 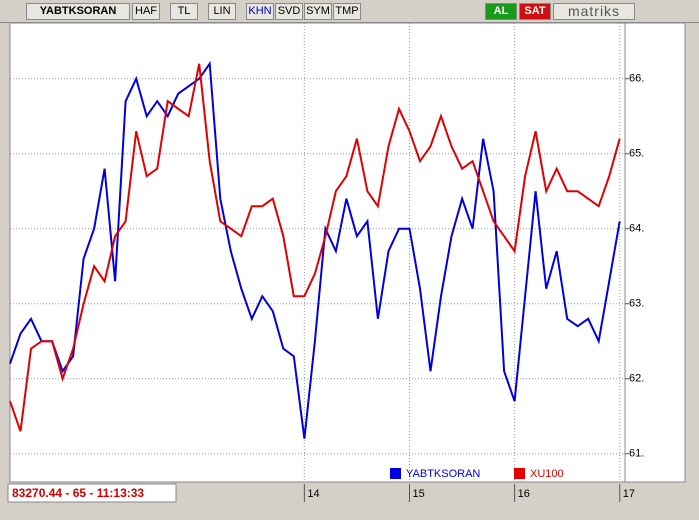 What do you see at coordinates (501, 11) in the screenshot?
I see `buy-button: AL` at bounding box center [501, 11].